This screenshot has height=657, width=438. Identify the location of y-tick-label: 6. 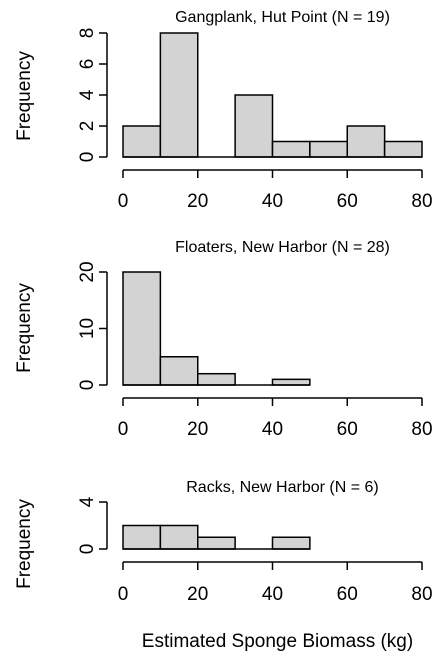
(87, 64).